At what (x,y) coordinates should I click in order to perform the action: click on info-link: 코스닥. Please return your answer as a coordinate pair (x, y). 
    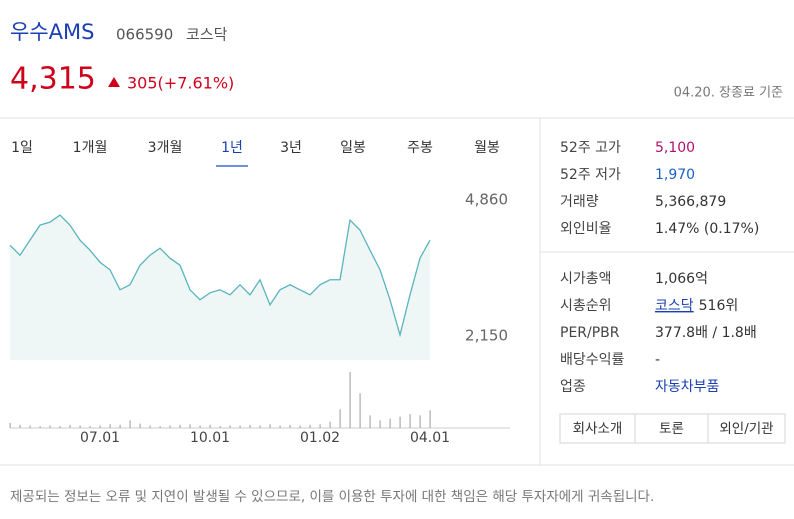
    Looking at the image, I should click on (674, 306).